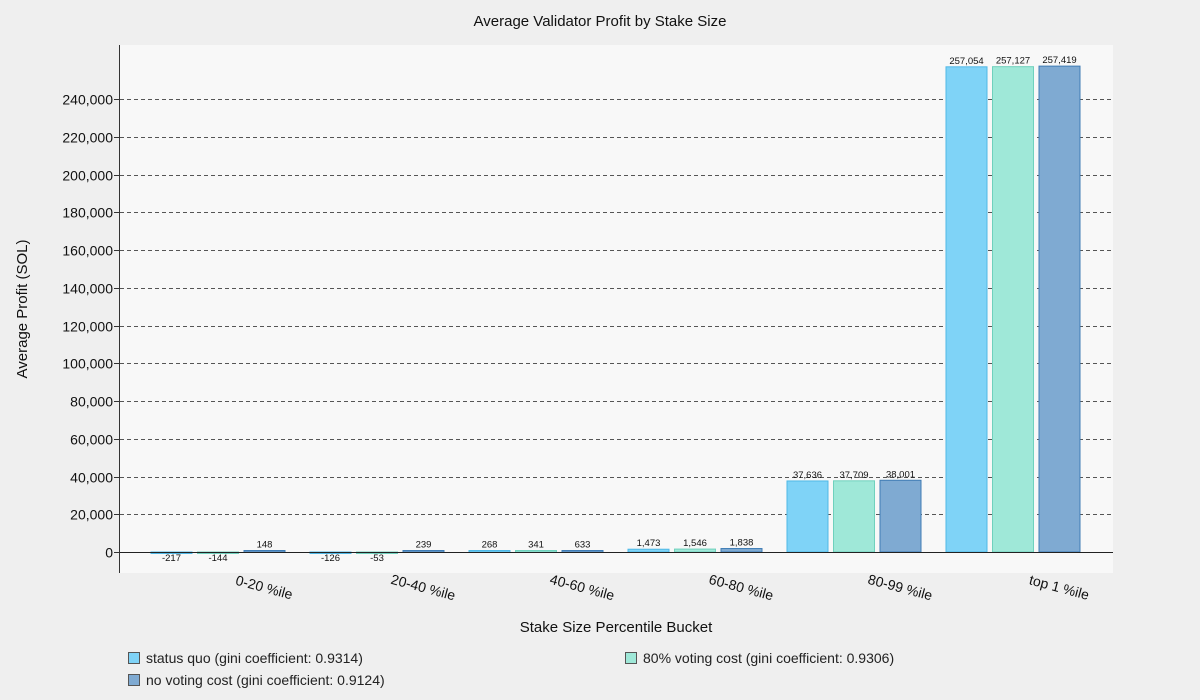 The image size is (1200, 700). Describe the element at coordinates (134, 658) in the screenshot. I see `legend-swatch-status-quo` at that location.